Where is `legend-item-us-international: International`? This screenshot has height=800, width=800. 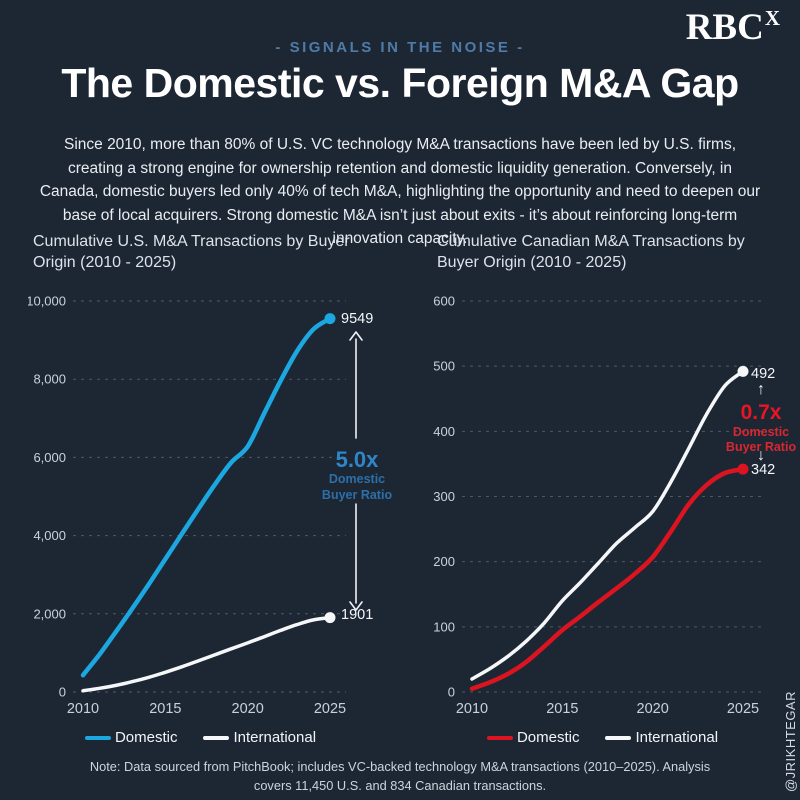 legend-item-us-international: International is located at coordinates (259, 737).